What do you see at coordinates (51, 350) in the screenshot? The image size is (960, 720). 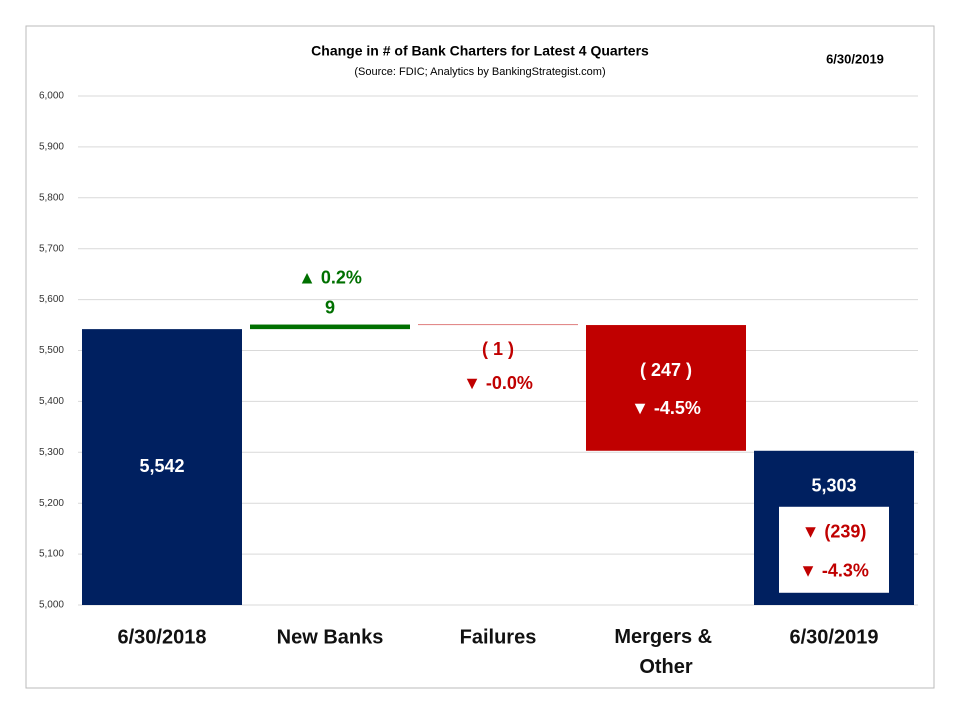 I see `y-tick-label: 5,500` at bounding box center [51, 350].